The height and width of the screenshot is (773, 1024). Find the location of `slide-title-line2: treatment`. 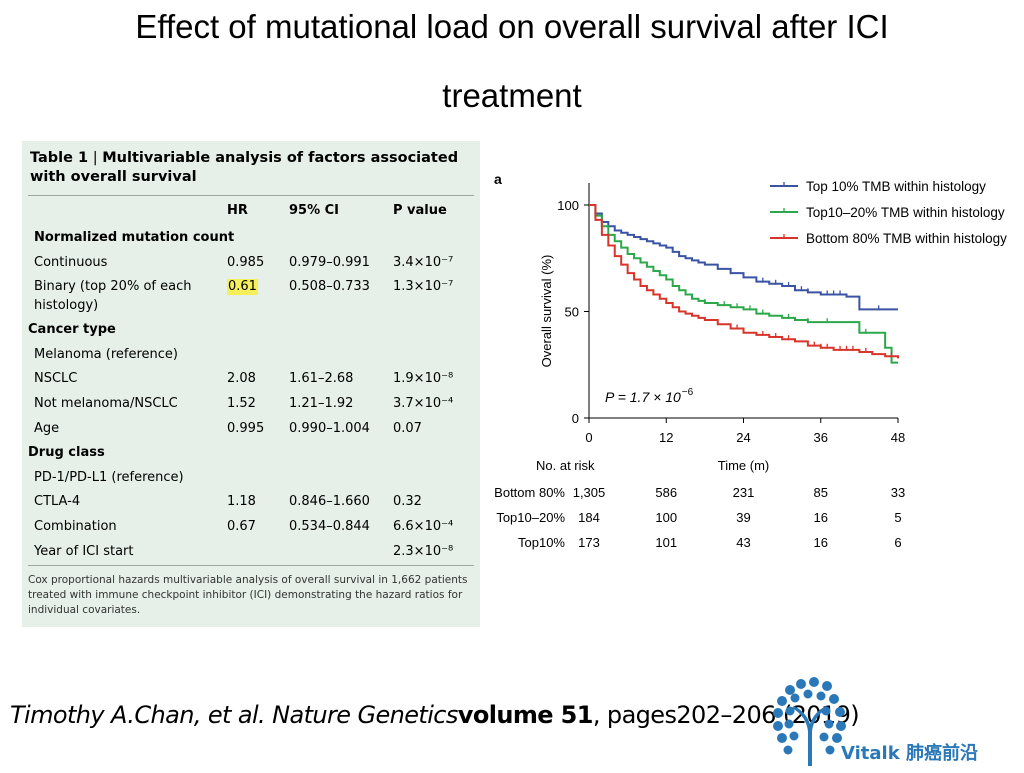

slide-title-line2: treatment is located at coordinates (512, 95).